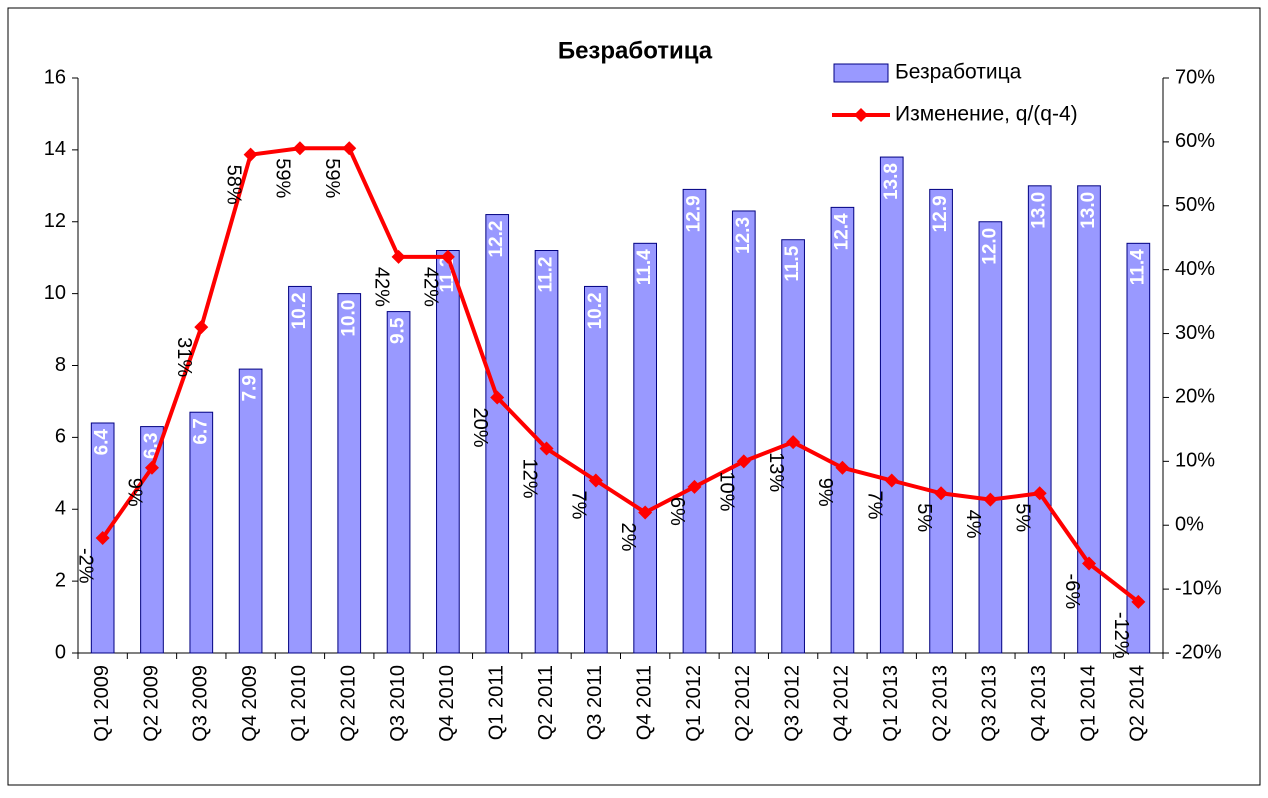  I want to click on y-tick-label: 6, so click(60, 437).